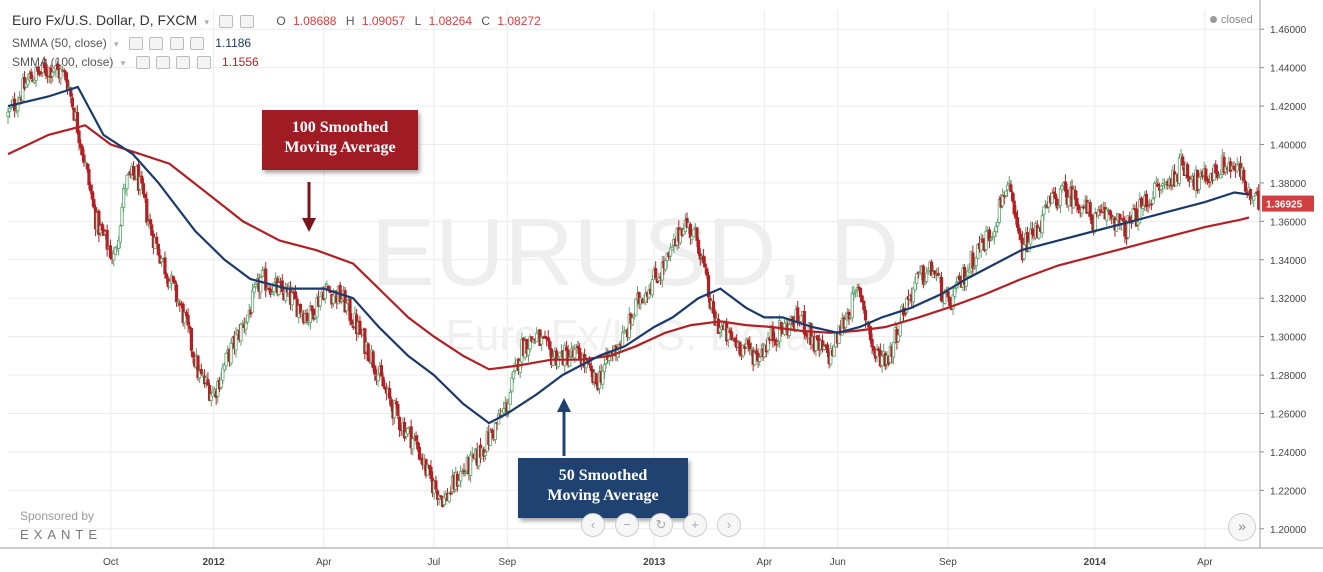  Describe the element at coordinates (1095, 562) in the screenshot. I see `x-tick-label: 2014` at that location.